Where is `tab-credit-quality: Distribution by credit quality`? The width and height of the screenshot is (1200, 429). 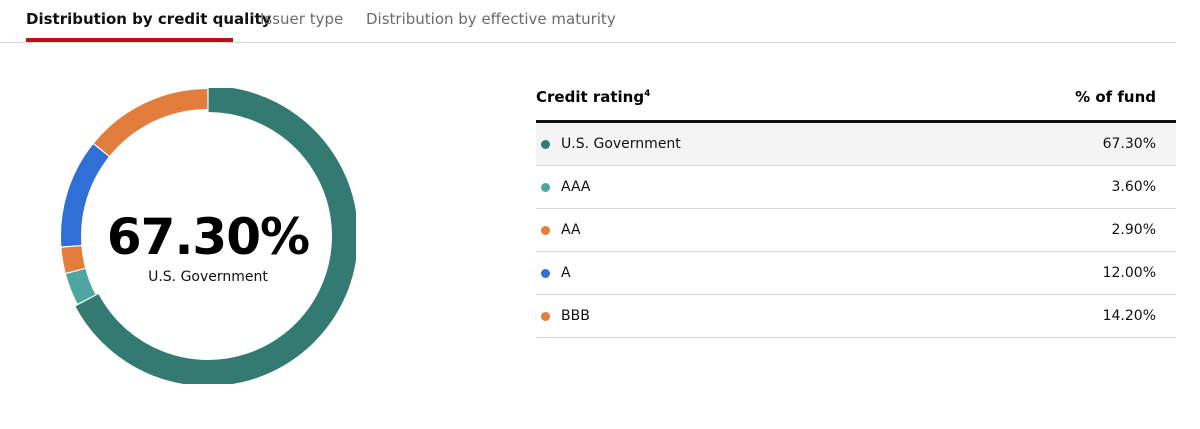 tab-credit-quality: Distribution by credit quality is located at coordinates (149, 19).